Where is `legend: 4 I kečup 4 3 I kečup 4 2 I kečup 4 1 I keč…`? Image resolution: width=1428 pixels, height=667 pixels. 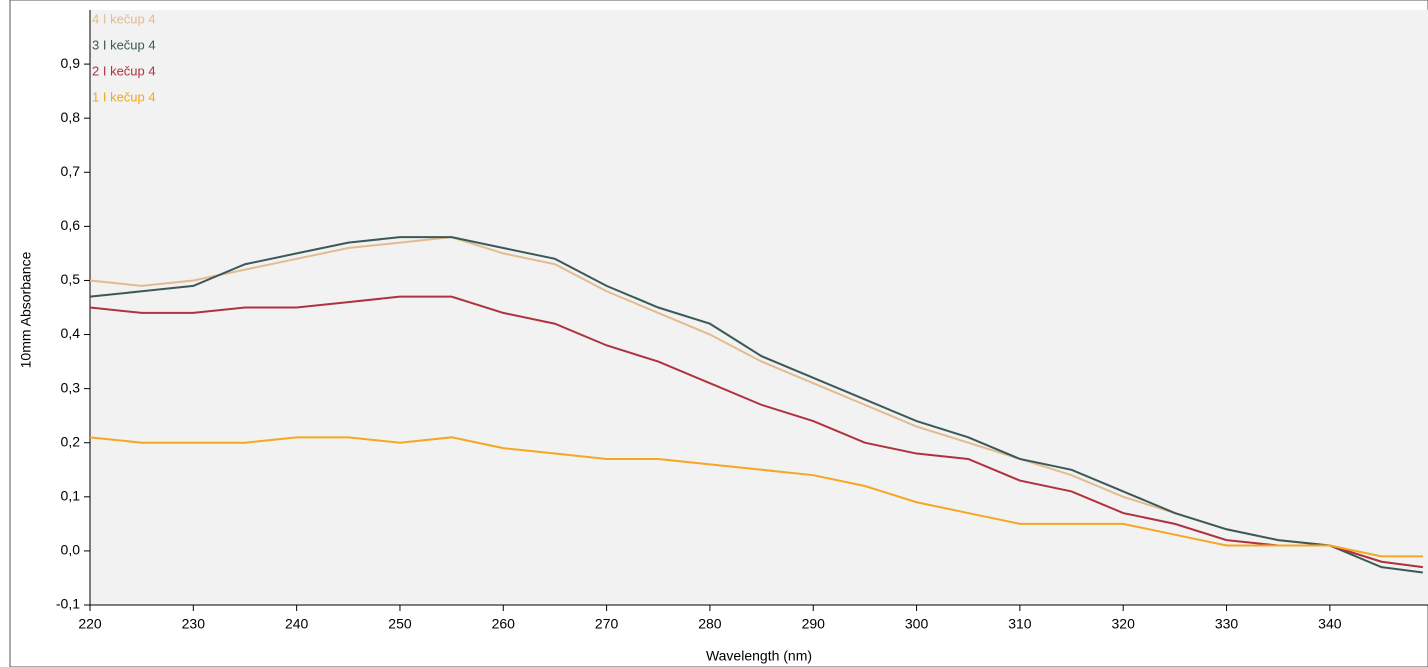
legend: 4 I kečup 4 3 I kečup 4 2 I kečup 4 1 I keč… is located at coordinates (124, 57).